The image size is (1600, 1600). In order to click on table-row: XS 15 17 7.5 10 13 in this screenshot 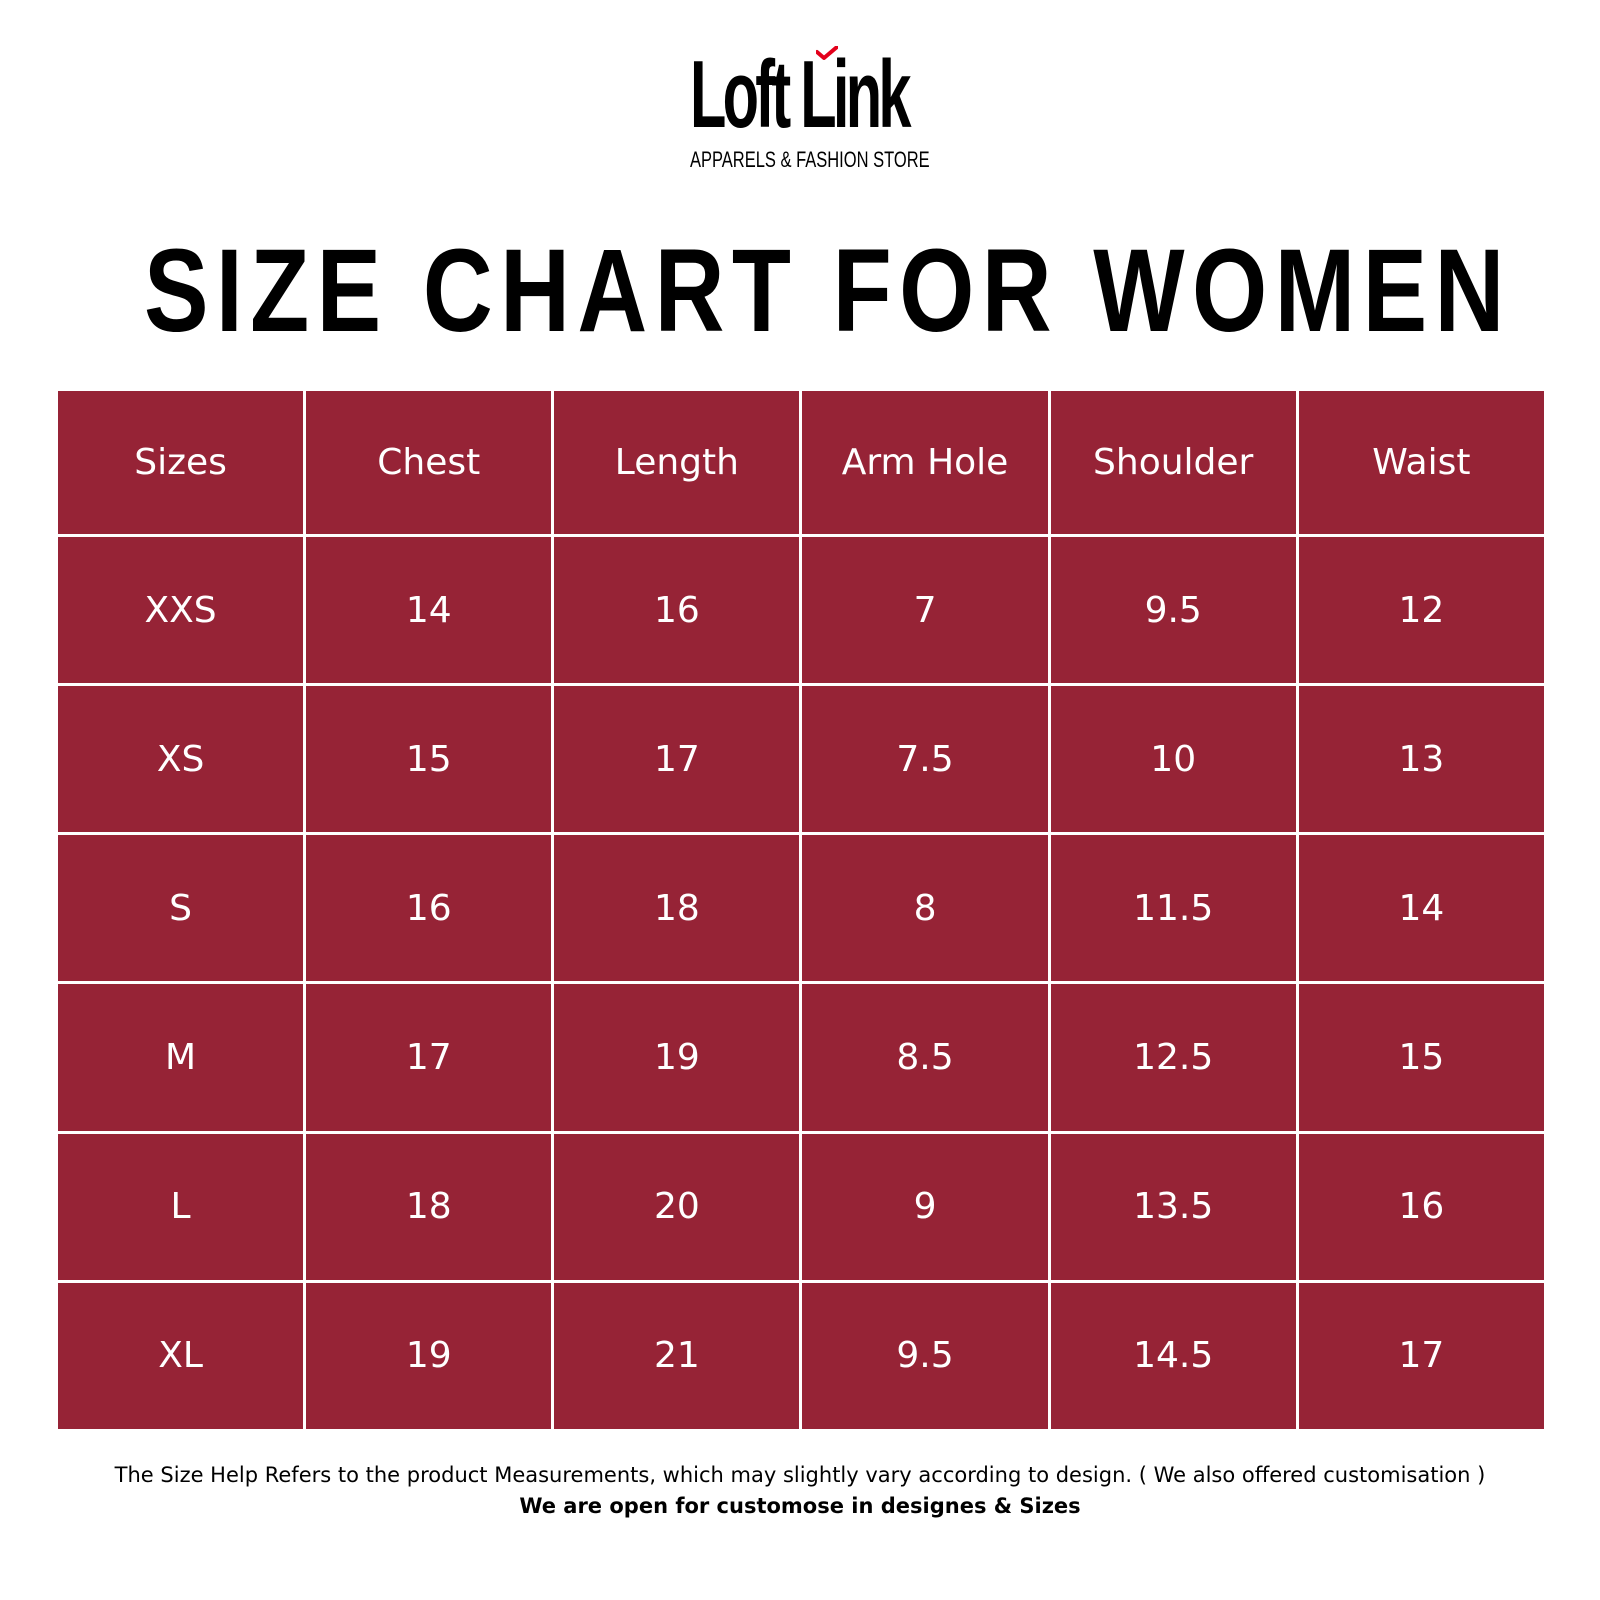, I will do `click(801, 759)`.